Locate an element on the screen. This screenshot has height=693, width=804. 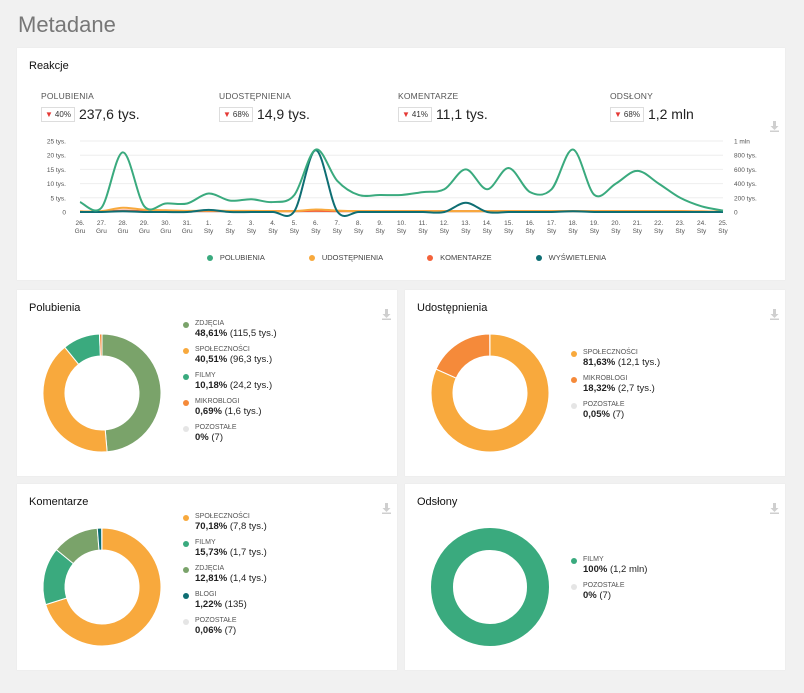
x-tick-label: 11. Sty is located at coordinates (423, 227).